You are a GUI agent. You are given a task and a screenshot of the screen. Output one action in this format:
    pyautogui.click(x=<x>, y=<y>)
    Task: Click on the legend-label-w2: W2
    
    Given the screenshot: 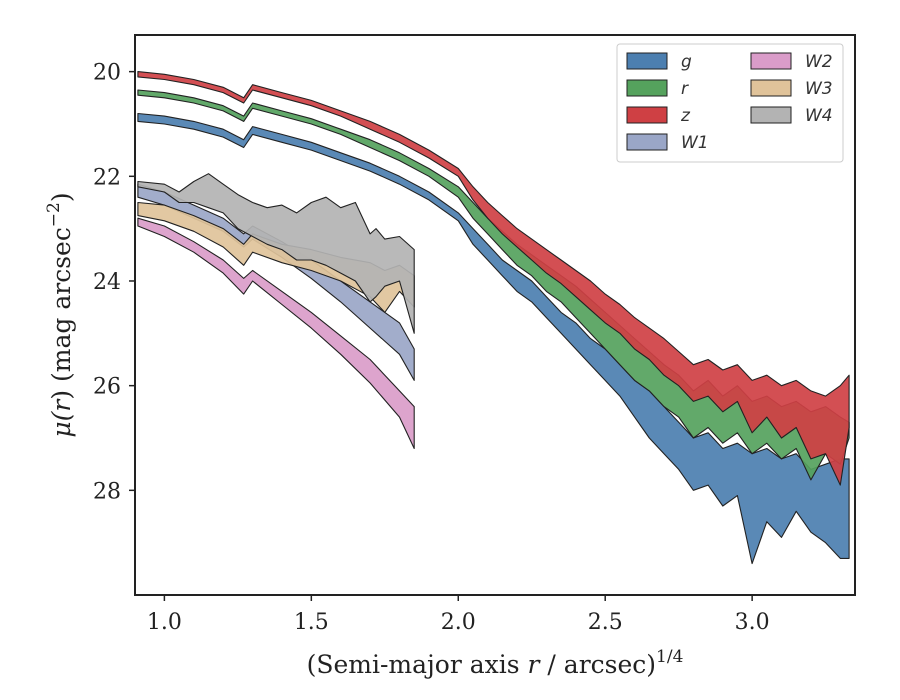 What is the action you would take?
    pyautogui.click(x=819, y=62)
    